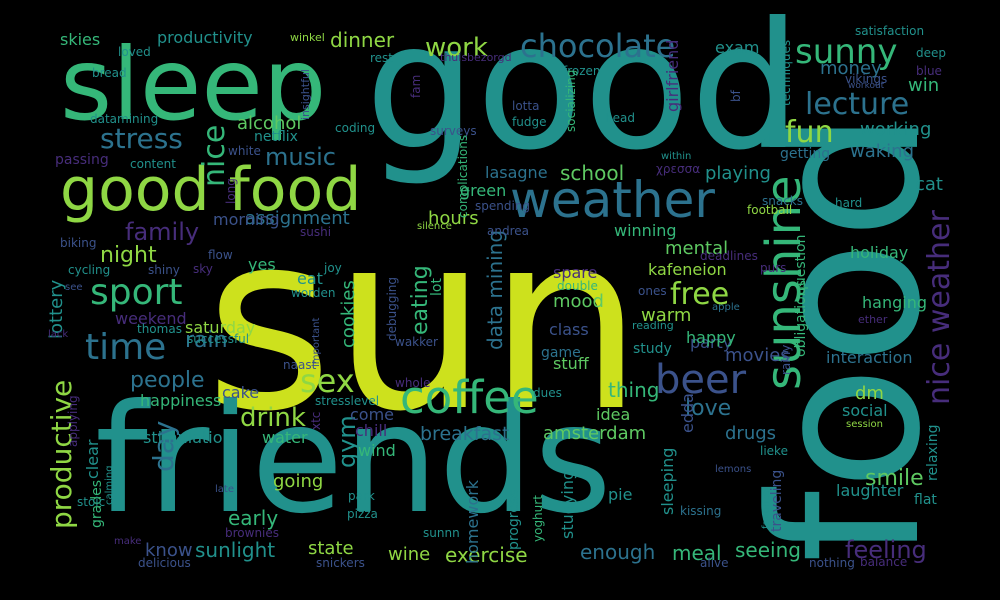 The image size is (1000, 600). What do you see at coordinates (469, 397) in the screenshot?
I see `cloud-word-coffee: coffee` at bounding box center [469, 397].